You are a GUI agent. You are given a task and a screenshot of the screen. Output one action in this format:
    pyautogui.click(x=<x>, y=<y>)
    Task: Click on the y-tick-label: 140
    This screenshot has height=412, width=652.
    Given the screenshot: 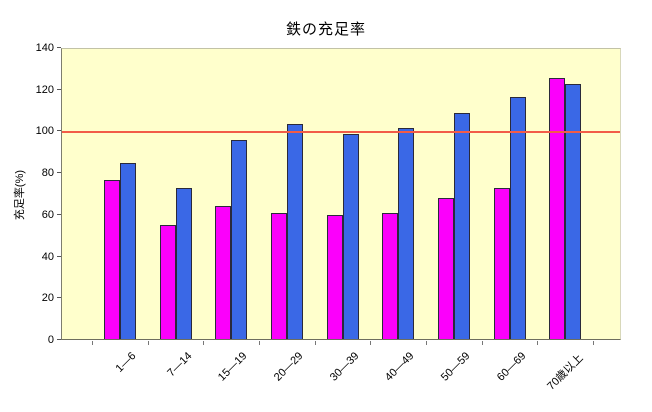 What is the action you would take?
    pyautogui.click(x=44, y=48)
    